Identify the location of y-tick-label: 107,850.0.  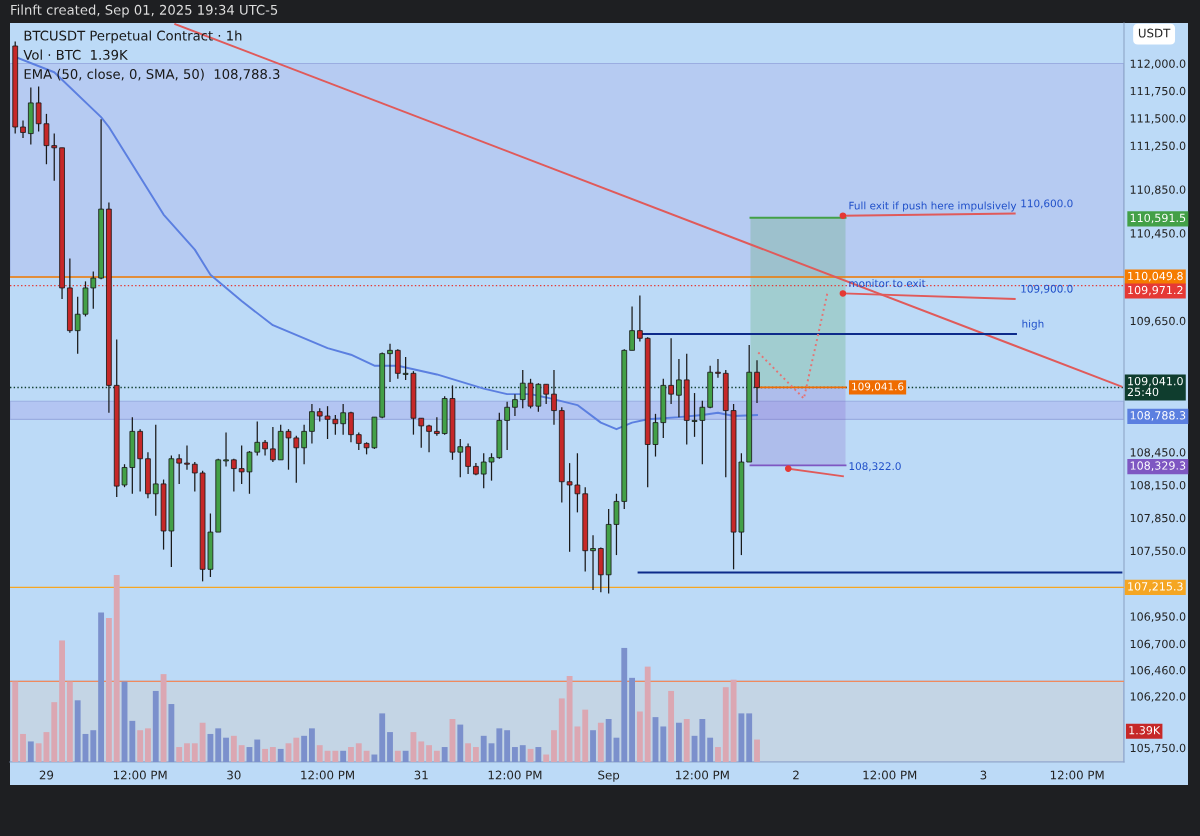
(1158, 518).